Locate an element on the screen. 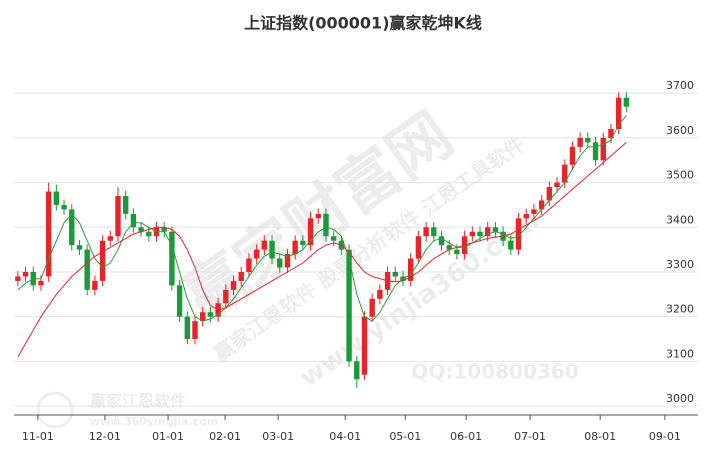  x-tick-label: 04-01 is located at coordinates (345, 436).